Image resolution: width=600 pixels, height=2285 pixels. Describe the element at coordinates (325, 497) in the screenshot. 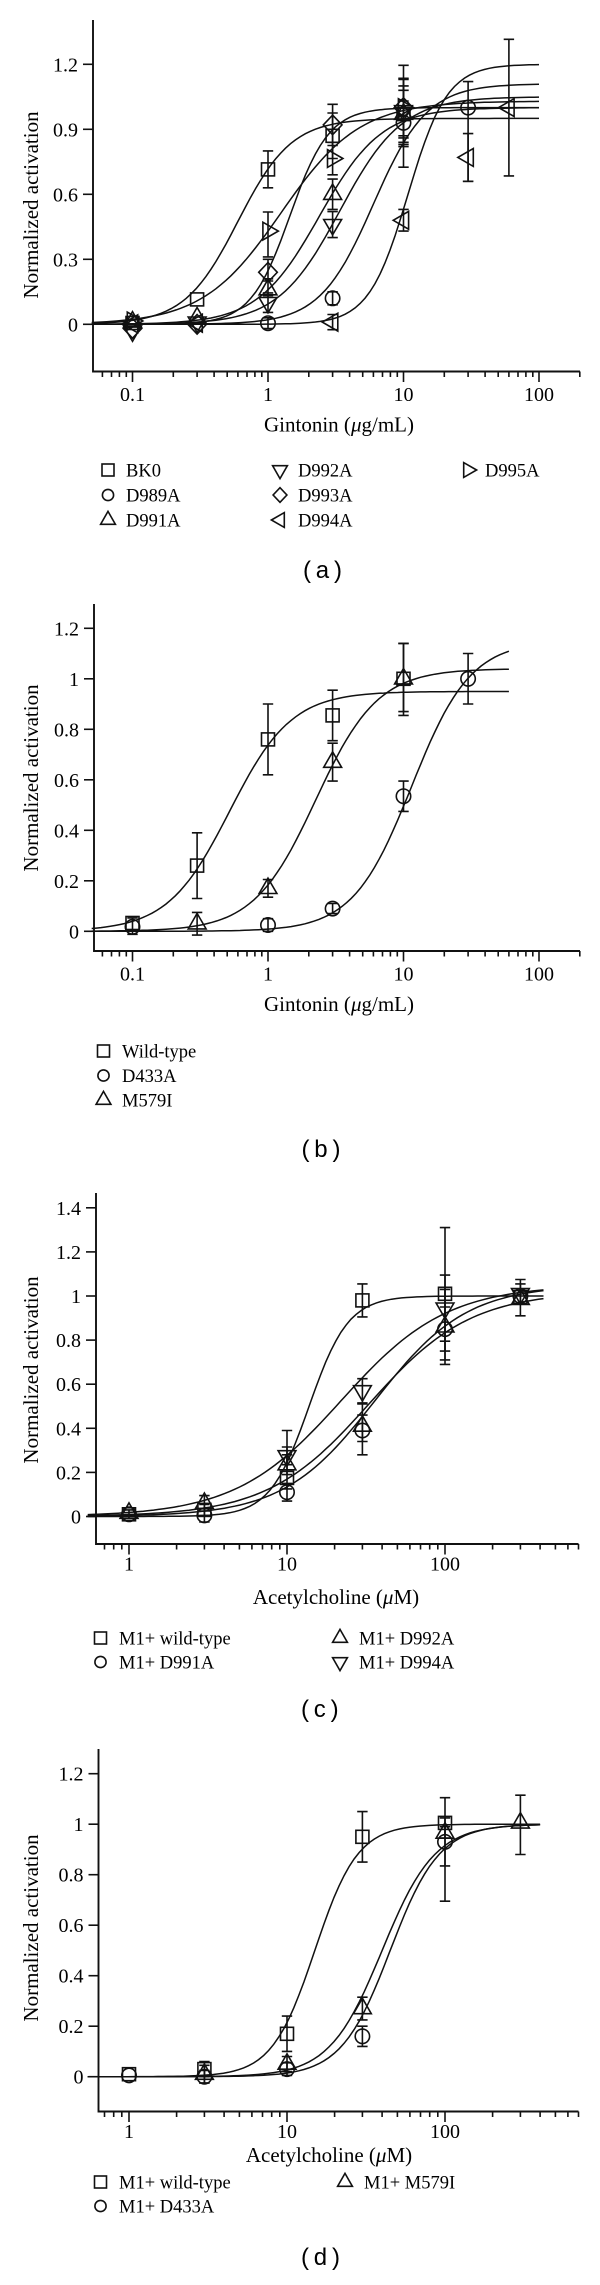

I see `svg-text: D993A` at that location.